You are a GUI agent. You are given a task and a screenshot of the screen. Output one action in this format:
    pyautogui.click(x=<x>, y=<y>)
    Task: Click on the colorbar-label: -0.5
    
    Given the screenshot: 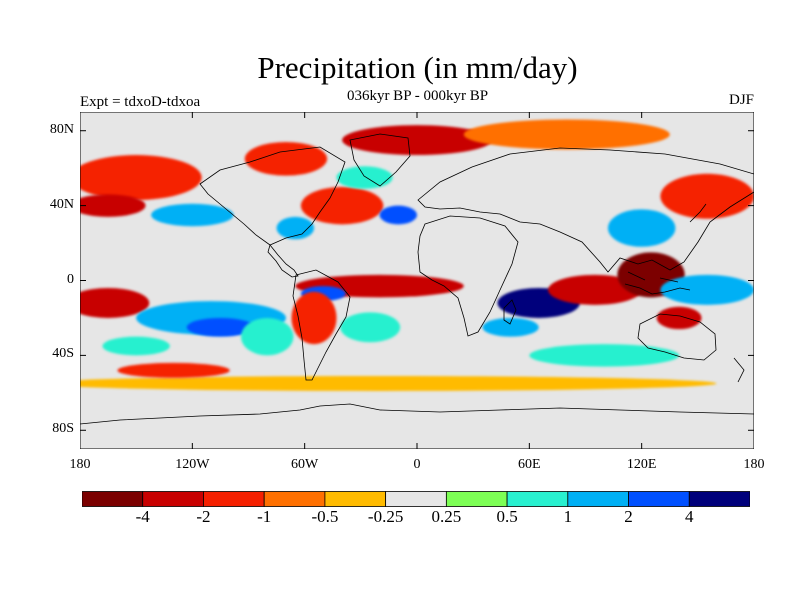 What is the action you would take?
    pyautogui.click(x=325, y=516)
    